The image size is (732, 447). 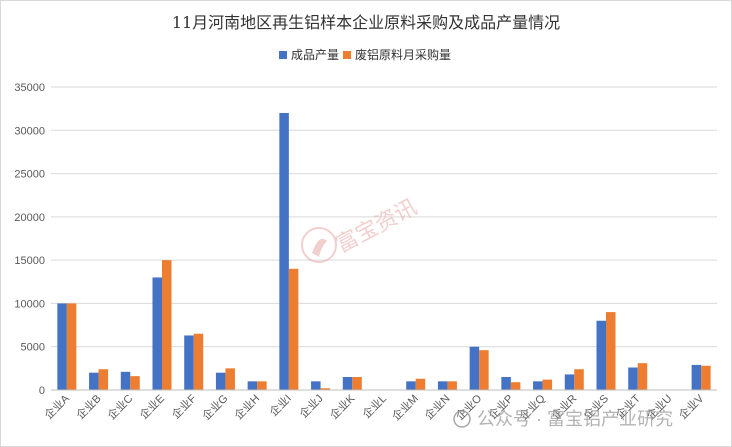 I want to click on x-tick-label: 企业M, so click(x=405, y=407).